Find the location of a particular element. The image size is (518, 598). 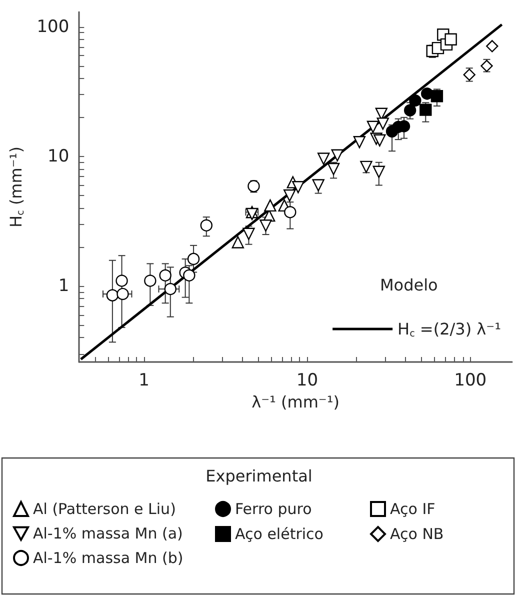

y-axis-title: Hc (mm⁻¹) is located at coordinates (16, 187).